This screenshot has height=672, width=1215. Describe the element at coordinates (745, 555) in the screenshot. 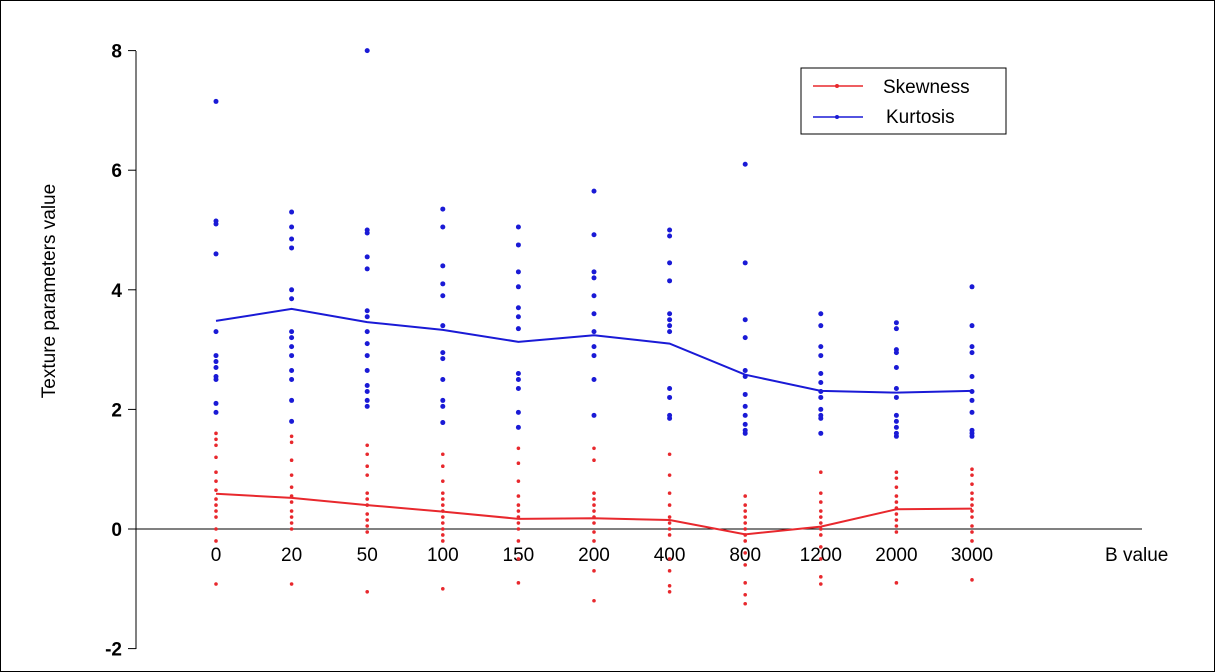

I see `x-tick-label: 800` at that location.